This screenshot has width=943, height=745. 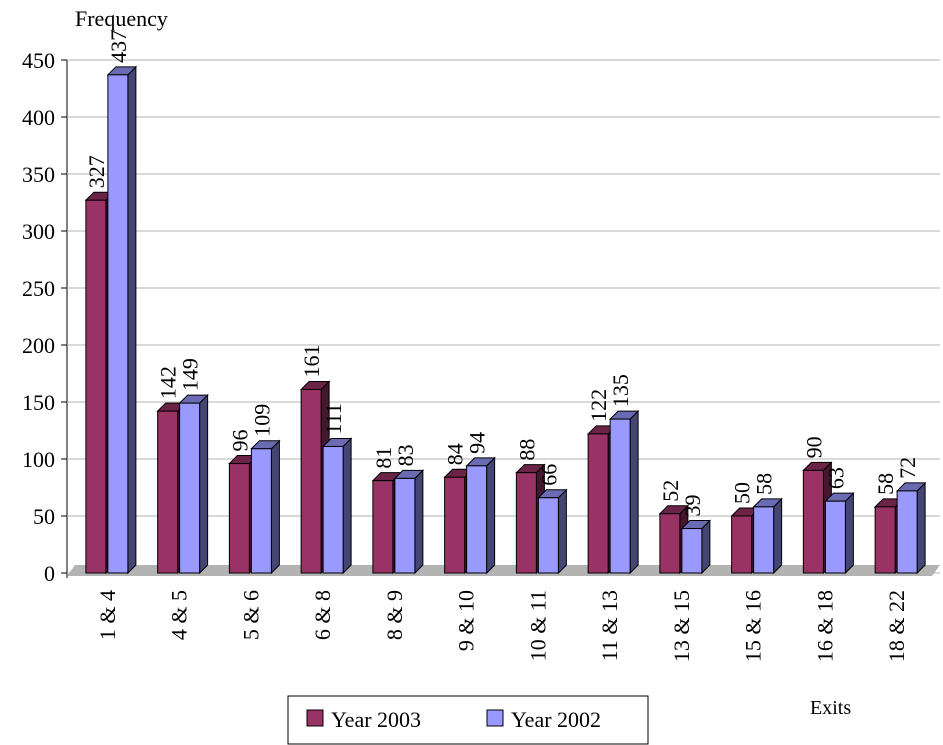 I want to click on y-tick-label: 400, so click(x=38, y=117).